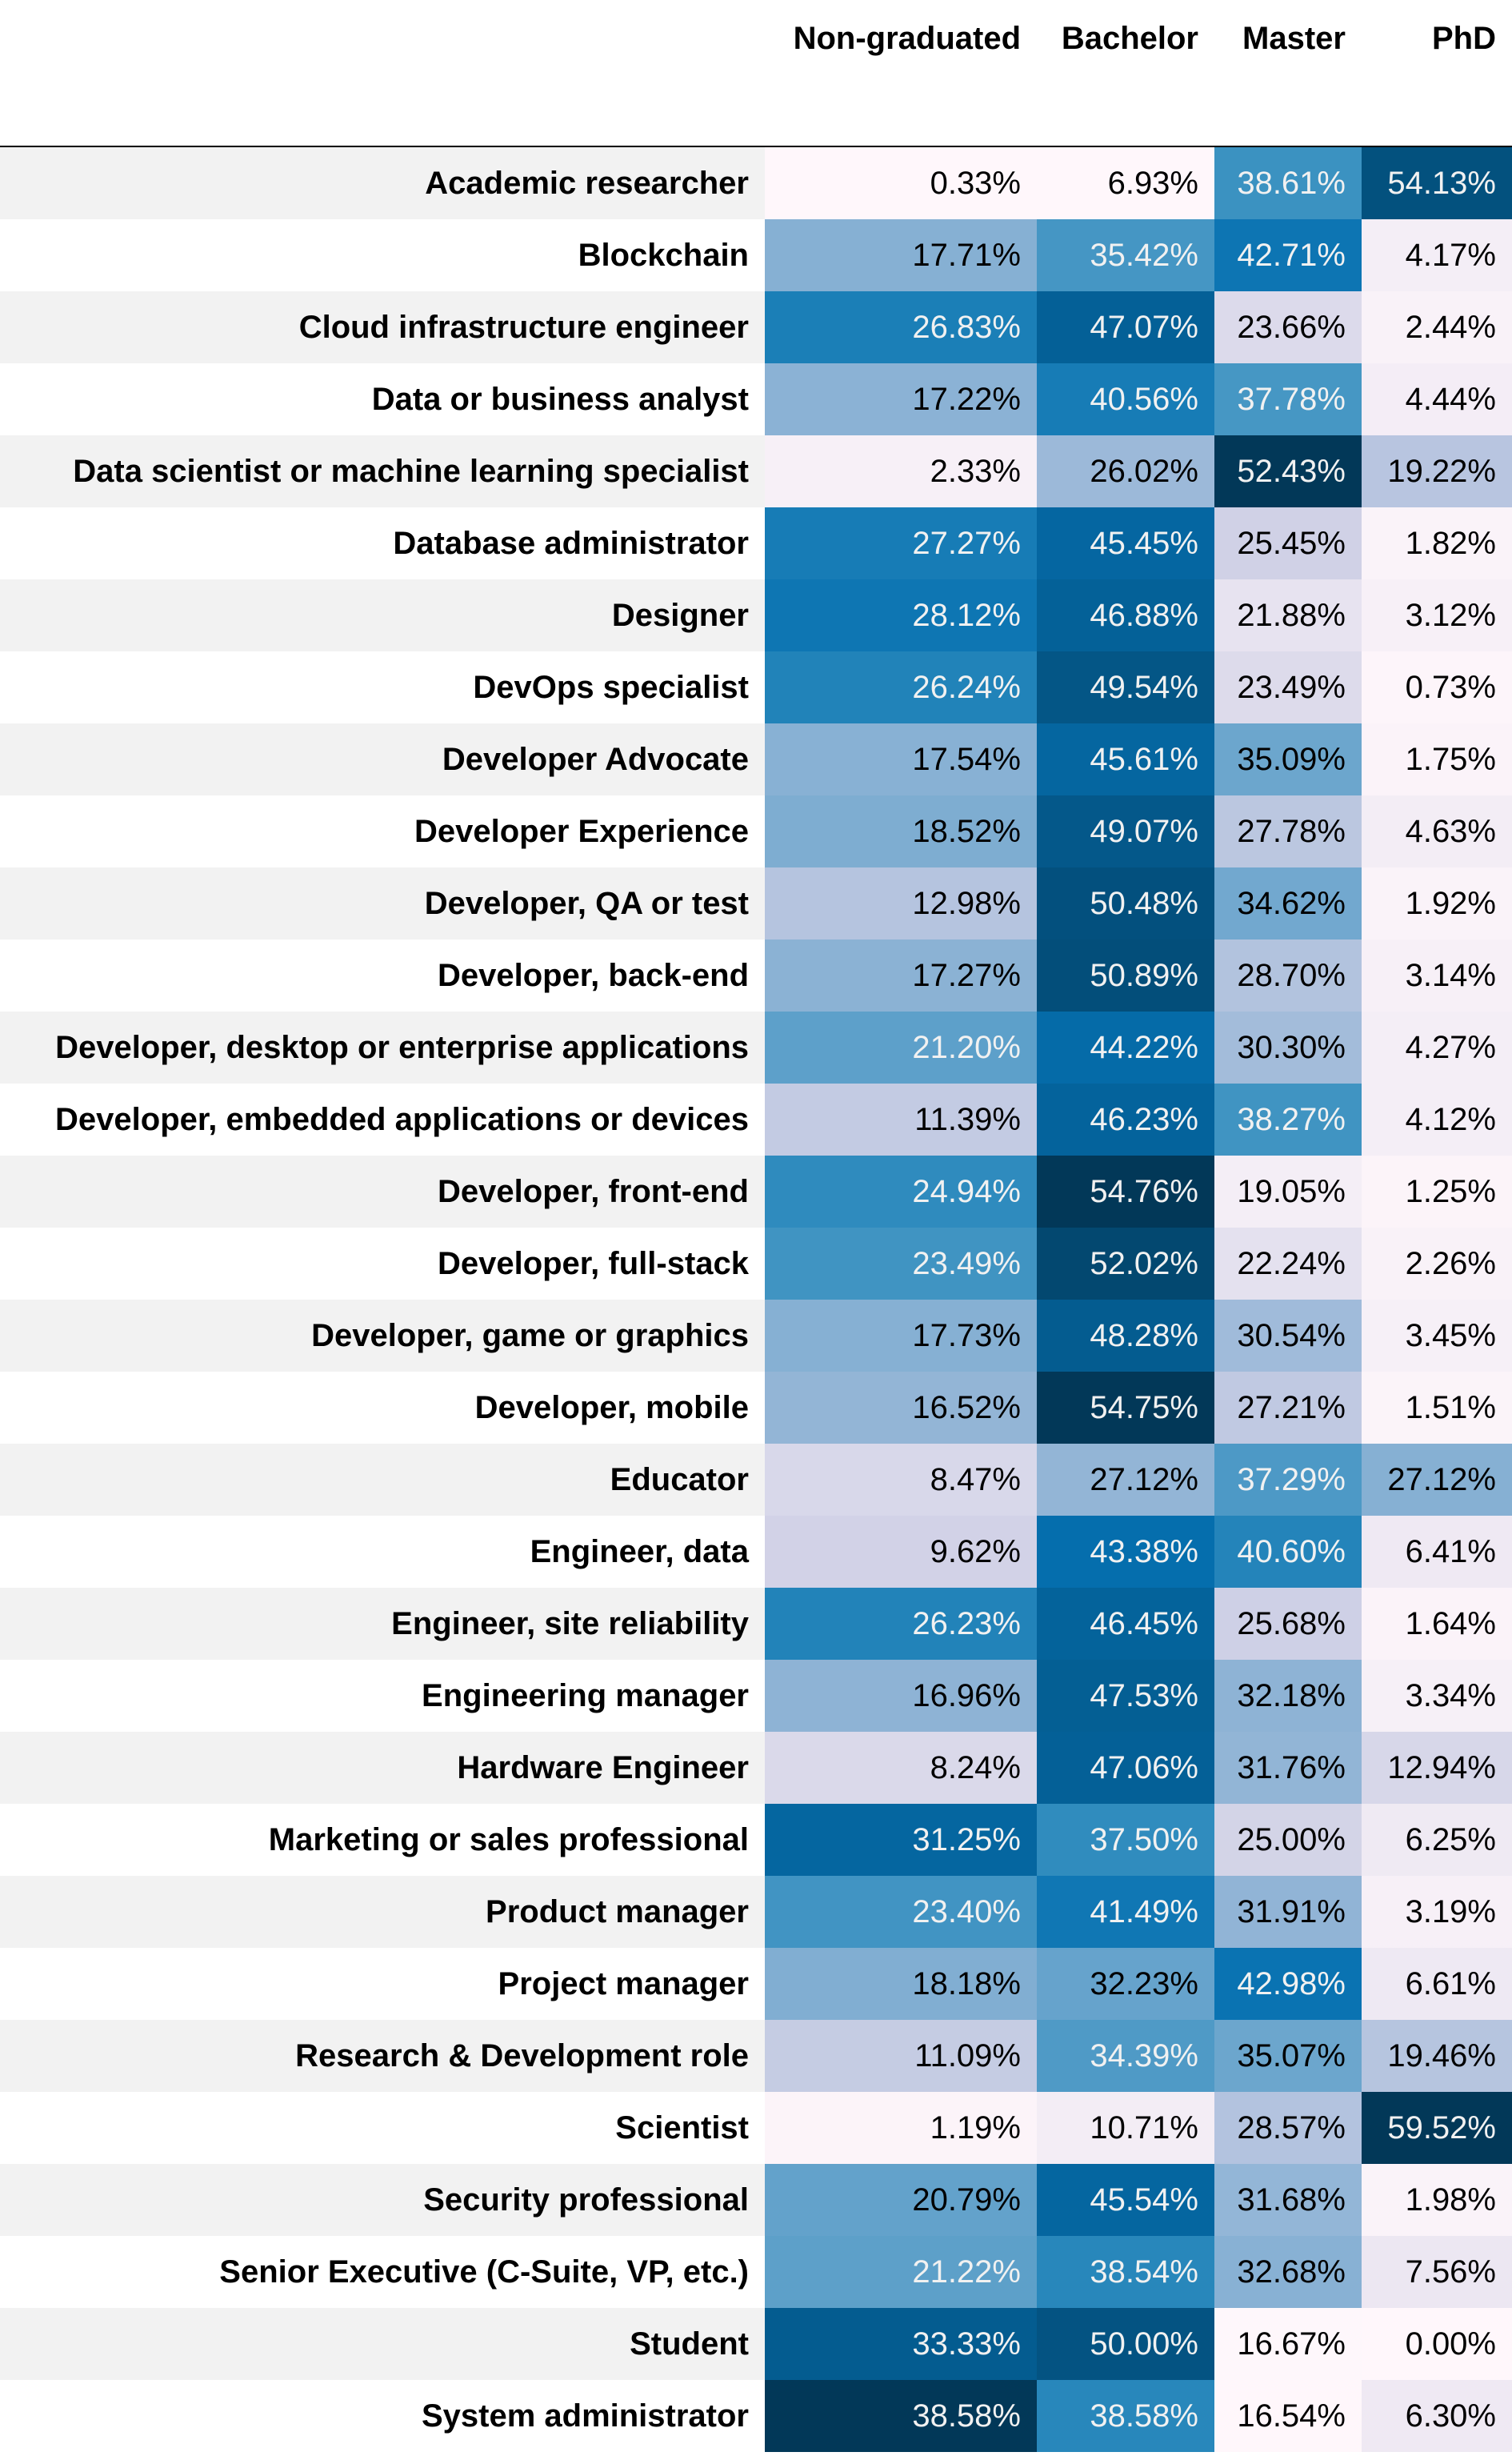 The image size is (1512, 2456). Describe the element at coordinates (382, 759) in the screenshot. I see `row-label-cell: Developer Advocate` at that location.